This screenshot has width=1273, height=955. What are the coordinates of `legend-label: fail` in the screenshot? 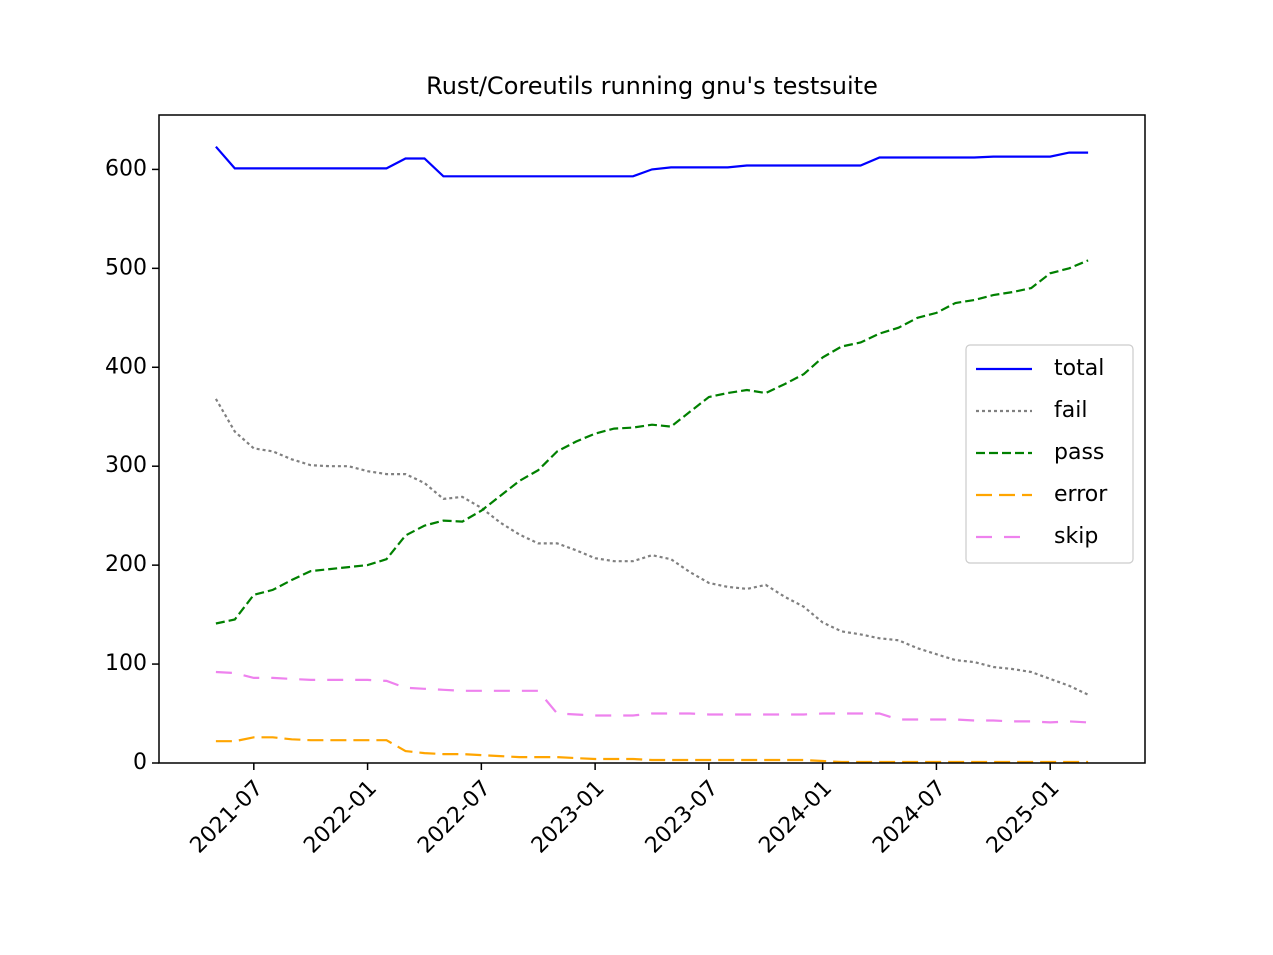 It's located at (1070, 410).